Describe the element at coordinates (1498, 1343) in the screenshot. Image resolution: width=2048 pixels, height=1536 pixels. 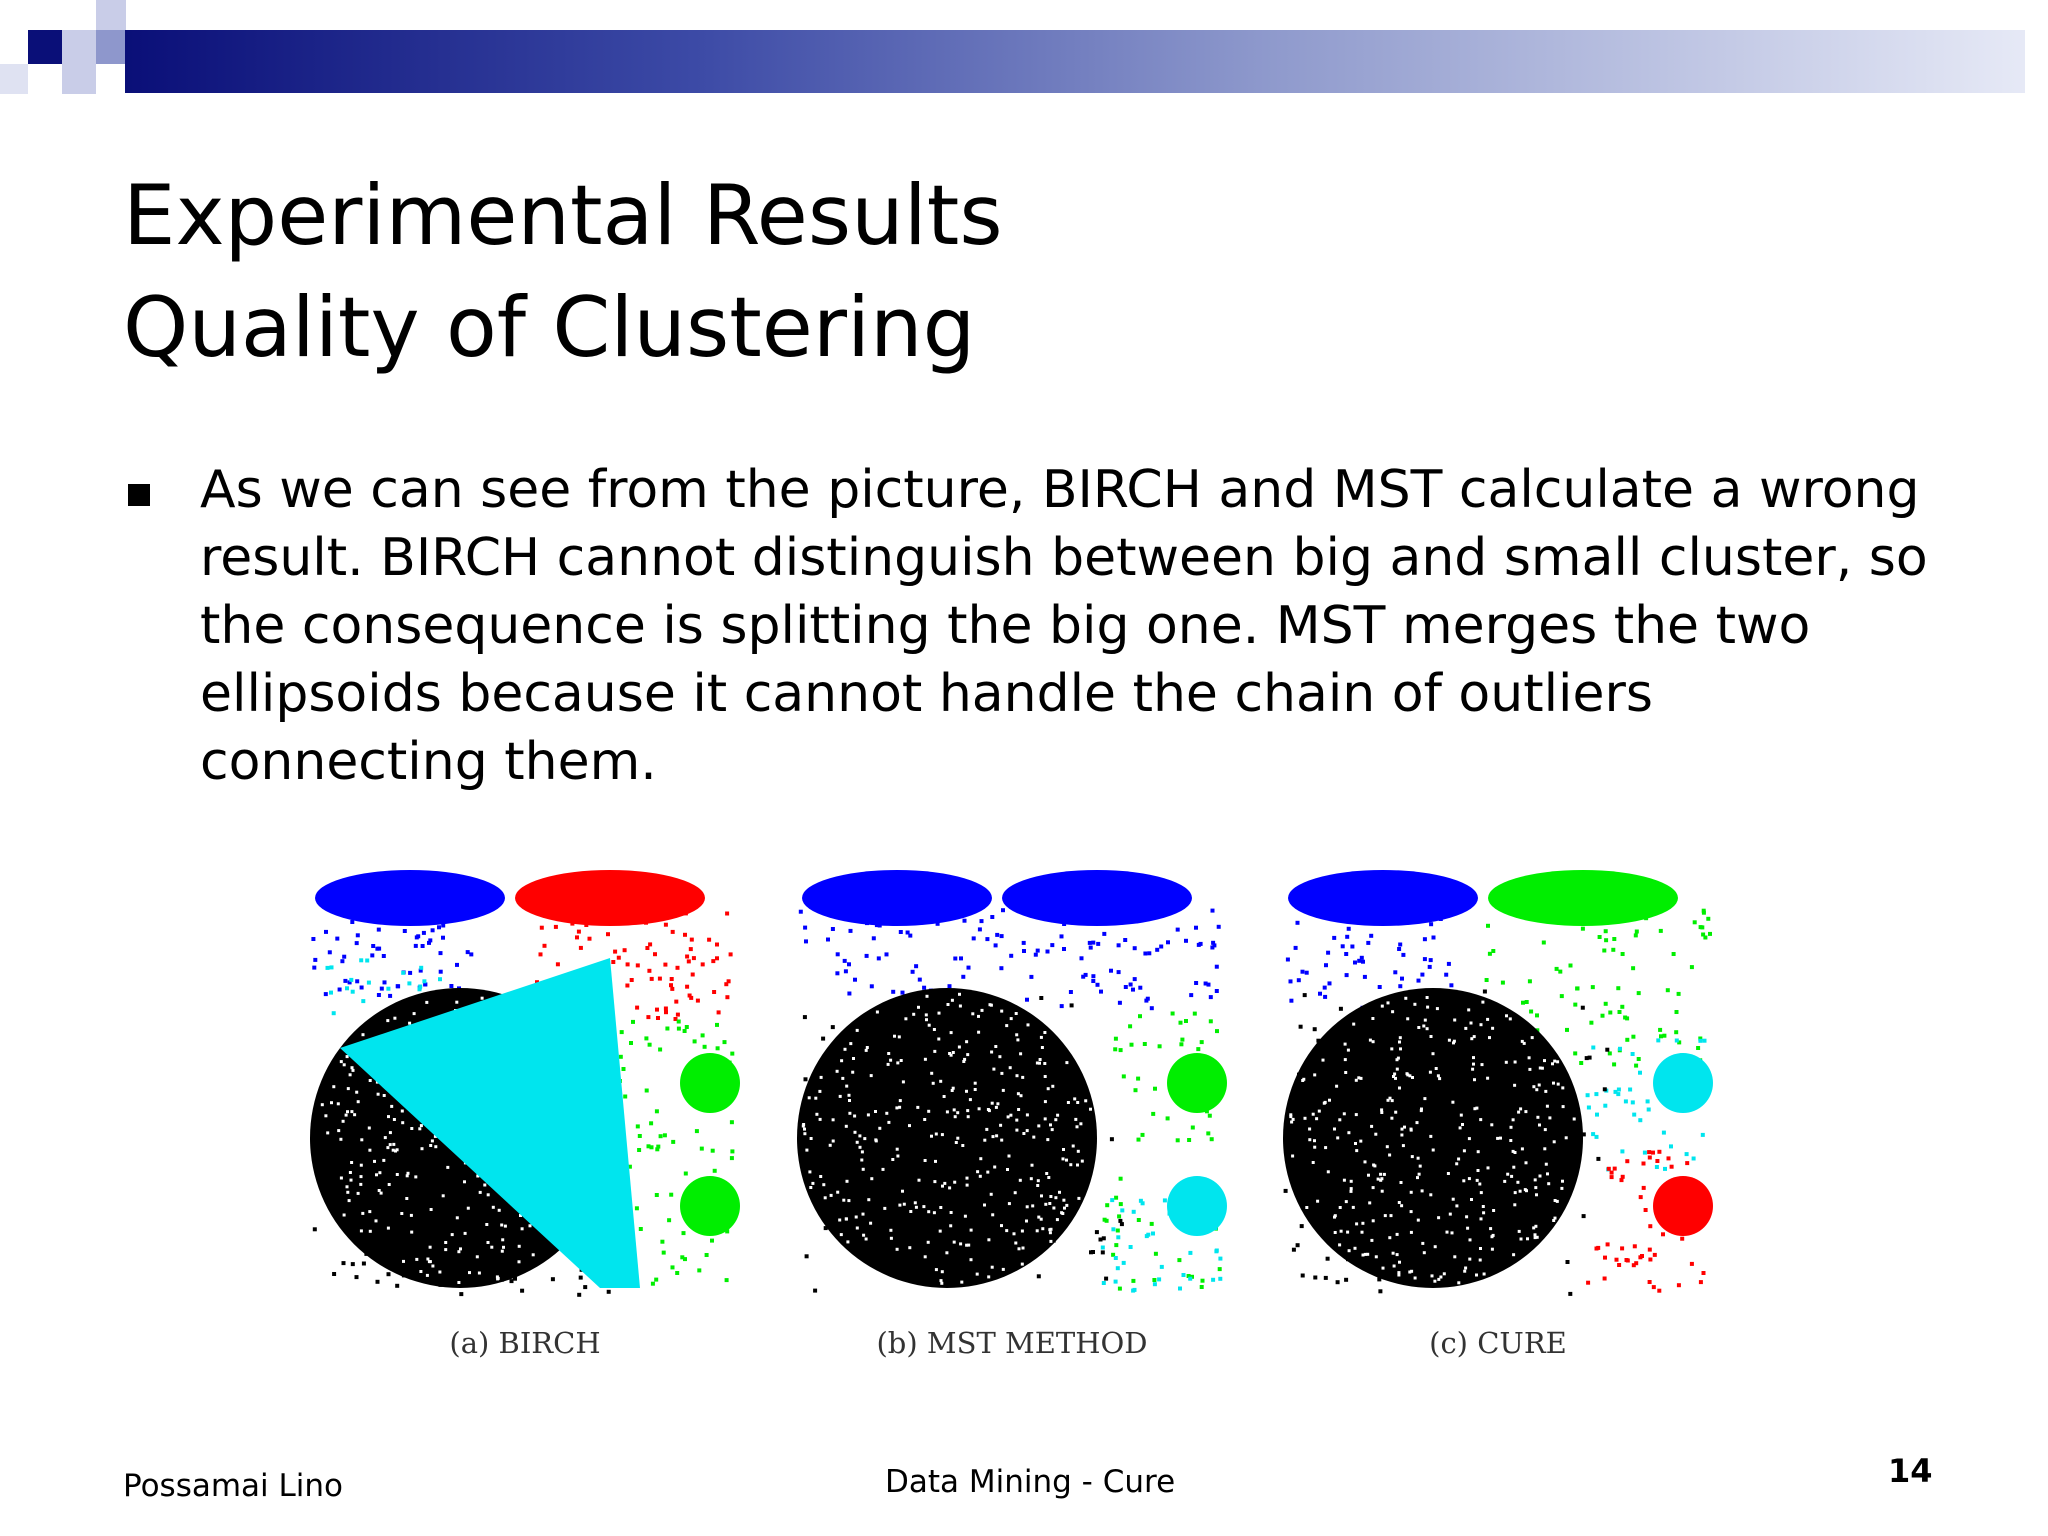
I see `caption-cure: (c) CURE` at that location.